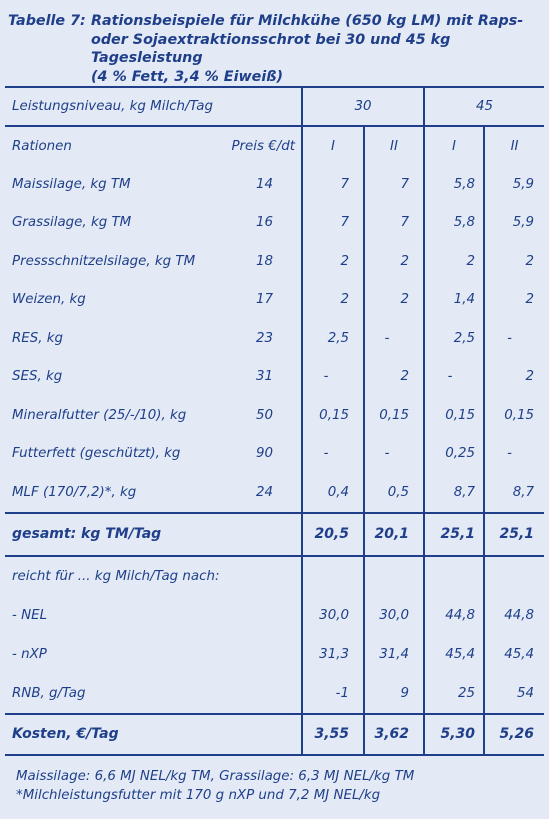 This screenshot has width=549, height=819. What do you see at coordinates (393, 534) in the screenshot?
I see `total-value: 20,1` at bounding box center [393, 534].